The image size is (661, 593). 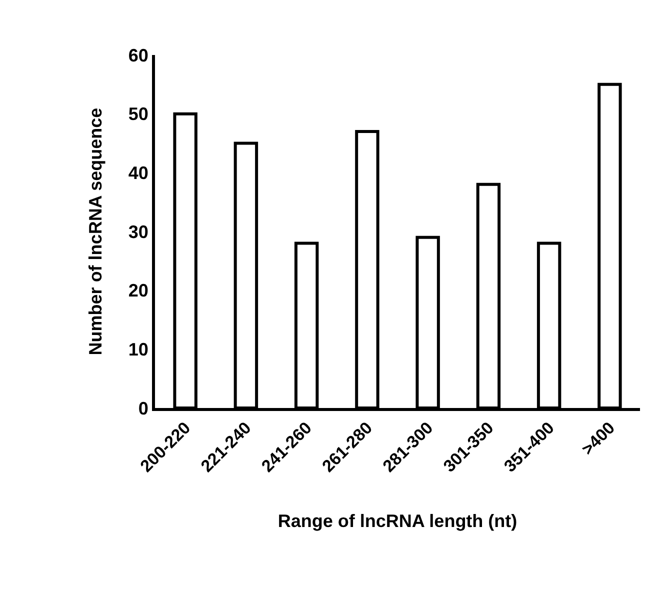 What do you see at coordinates (143, 408) in the screenshot?
I see `y-tick-label: 0` at bounding box center [143, 408].